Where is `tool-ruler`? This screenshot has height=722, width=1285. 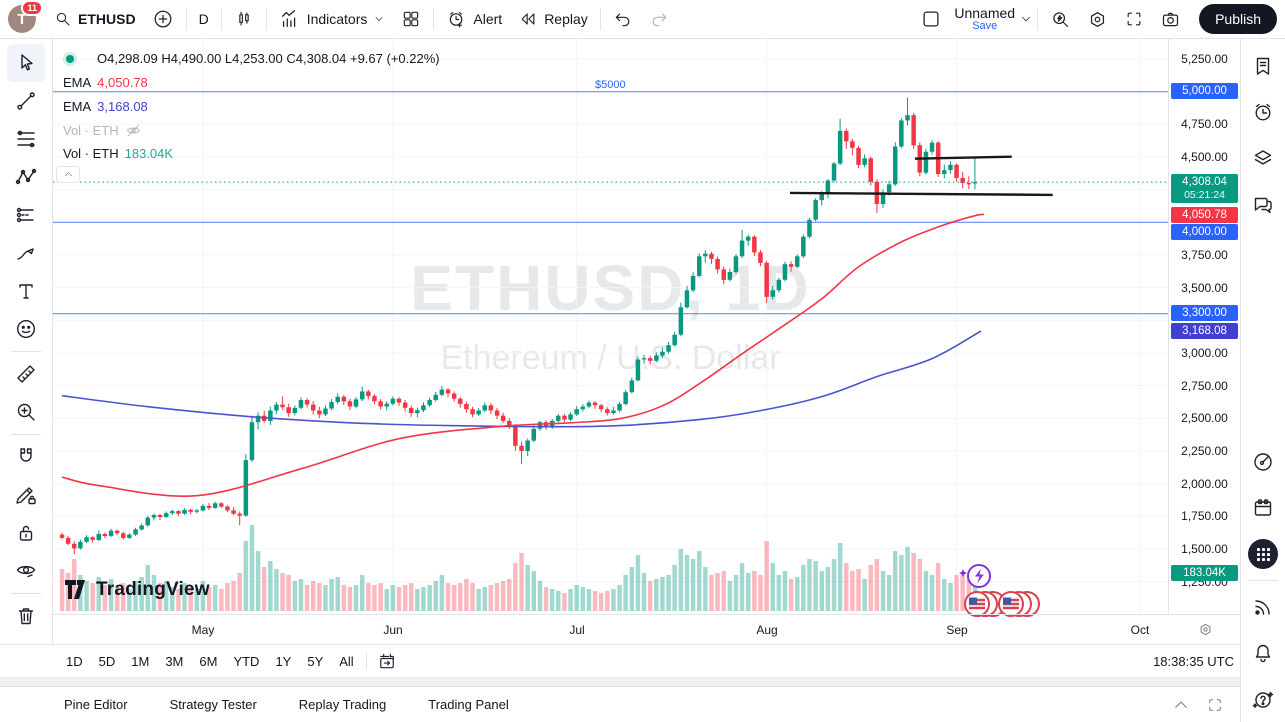
tool-ruler is located at coordinates (26, 374).